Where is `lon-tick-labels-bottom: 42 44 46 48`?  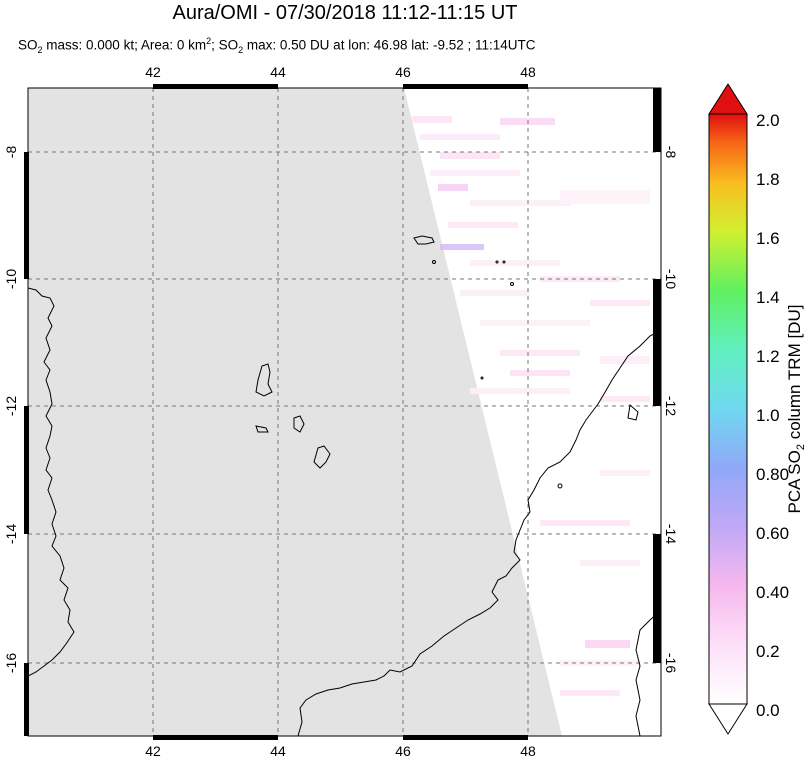 lon-tick-labels-bottom: 42 44 46 48 is located at coordinates (340, 751).